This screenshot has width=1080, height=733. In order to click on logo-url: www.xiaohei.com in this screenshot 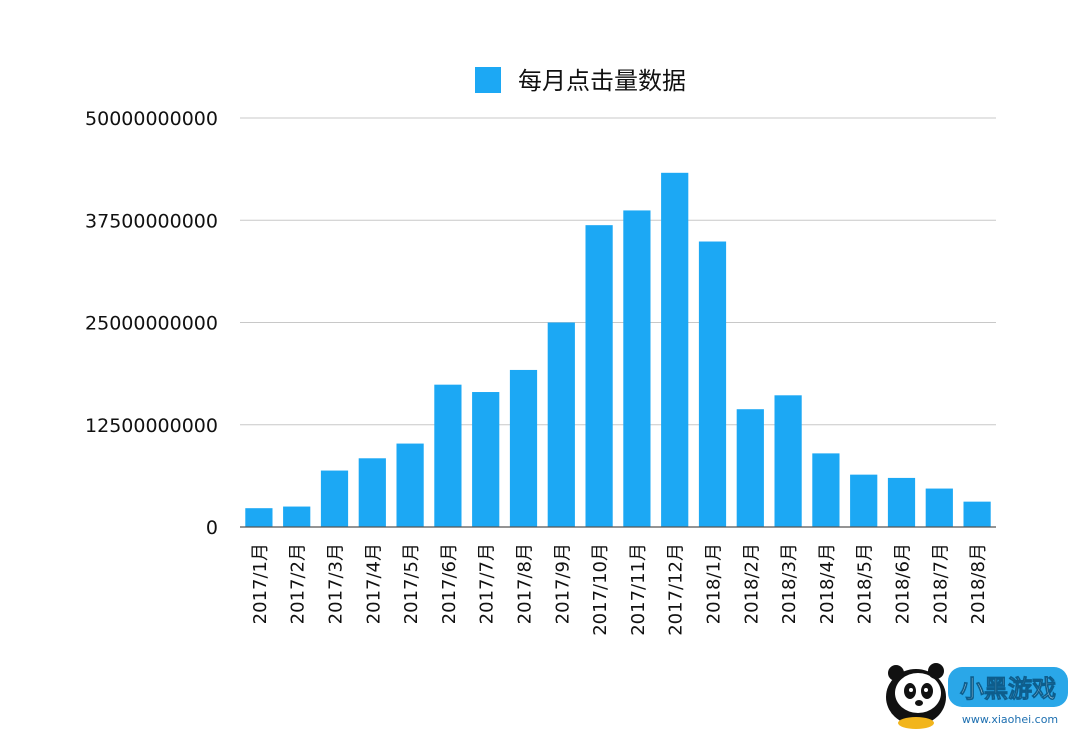, I will do `click(1010, 719)`.